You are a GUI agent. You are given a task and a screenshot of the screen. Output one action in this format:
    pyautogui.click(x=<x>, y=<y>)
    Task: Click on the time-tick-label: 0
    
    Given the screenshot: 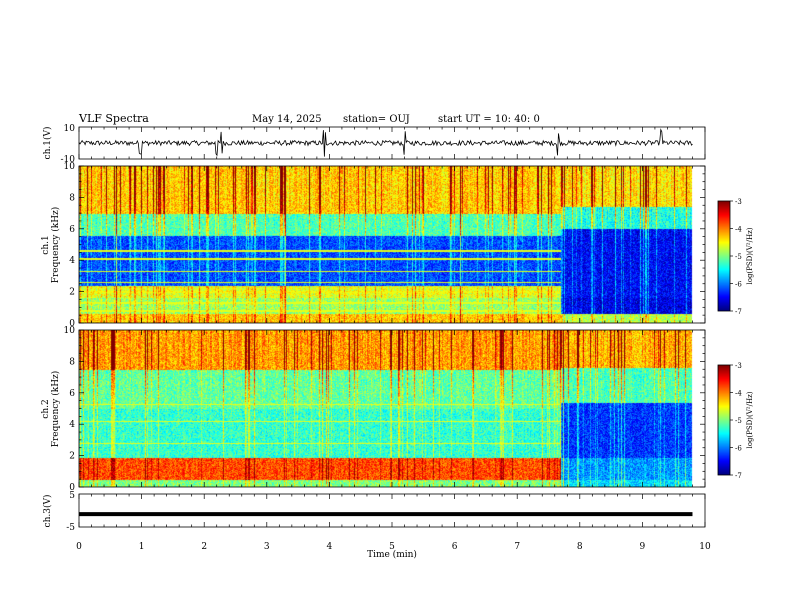 What is the action you would take?
    pyautogui.click(x=79, y=547)
    